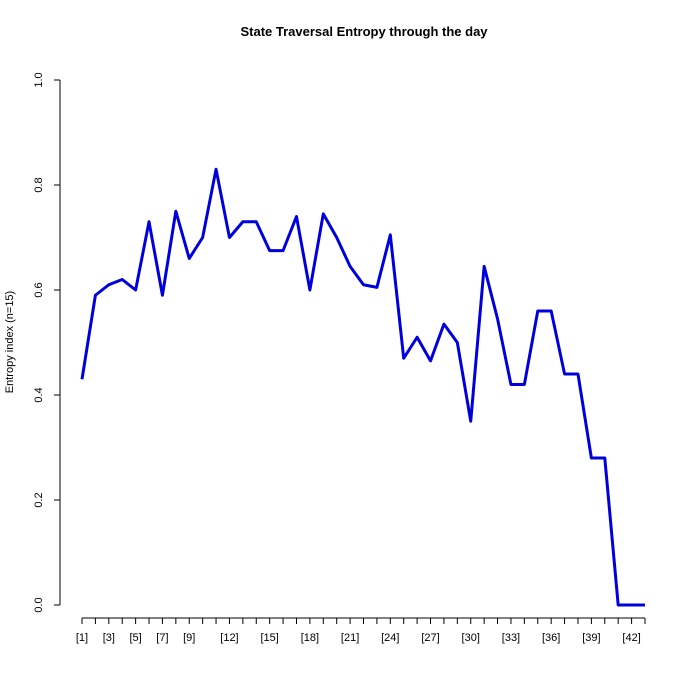 The height and width of the screenshot is (700, 700). What do you see at coordinates (162, 638) in the screenshot?
I see `x-tick-label: [7]` at bounding box center [162, 638].